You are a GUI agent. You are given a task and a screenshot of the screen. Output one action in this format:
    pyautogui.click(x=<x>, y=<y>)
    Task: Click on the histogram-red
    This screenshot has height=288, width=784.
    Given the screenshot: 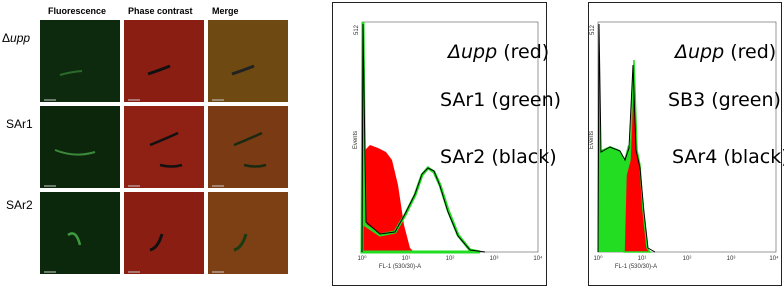 What is the action you would take?
    pyautogui.click(x=388, y=137)
    